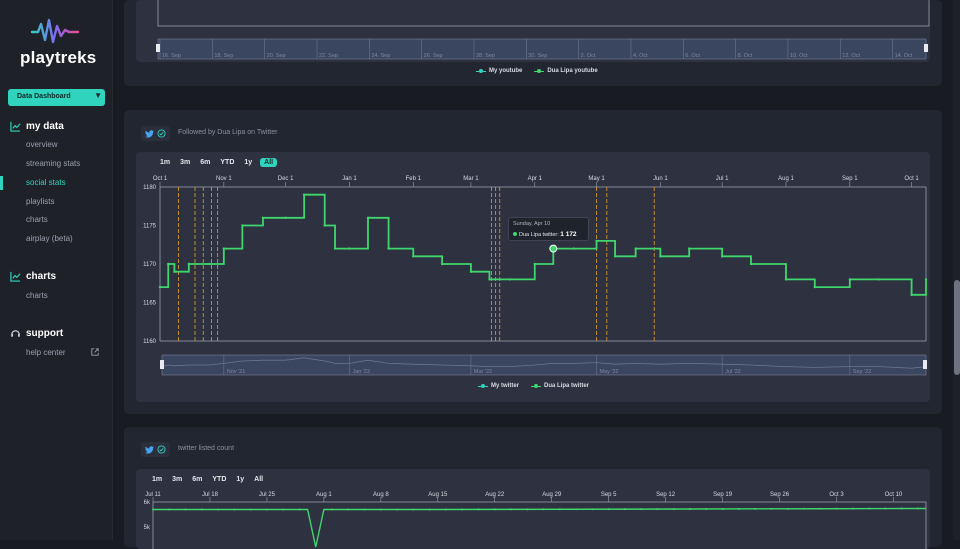 The height and width of the screenshot is (549, 960). I want to click on chevron-down-icon: ▼, so click(98, 95).